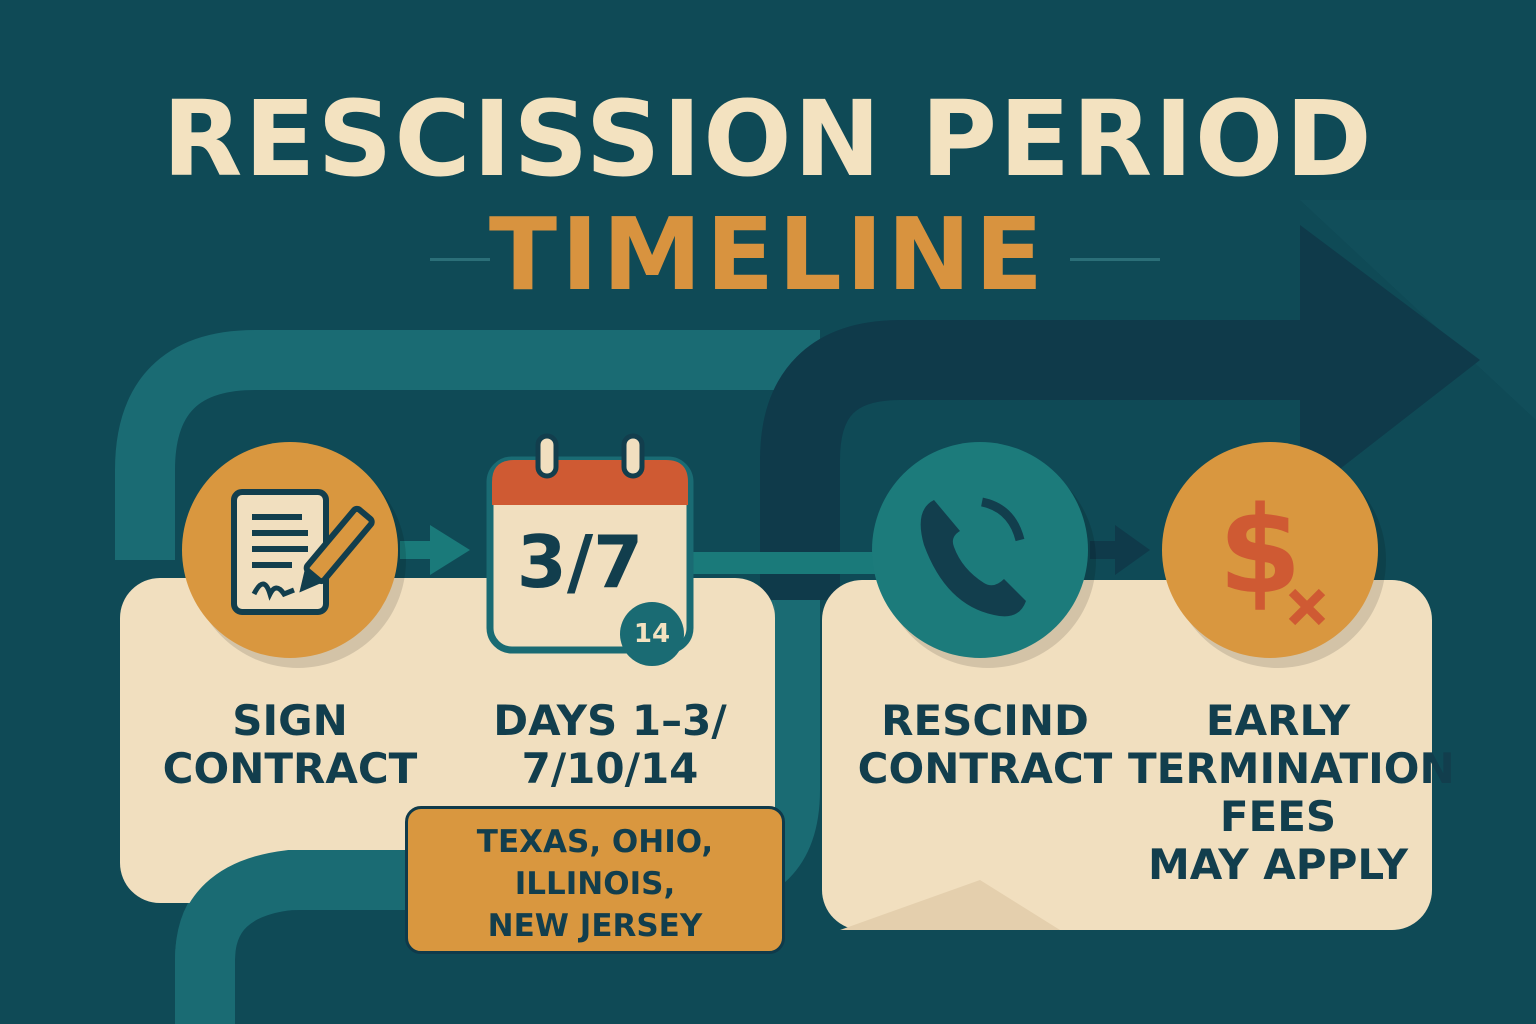 This screenshot has height=1024, width=1536. What do you see at coordinates (985, 720) in the screenshot?
I see `label-line: RESCIND` at bounding box center [985, 720].